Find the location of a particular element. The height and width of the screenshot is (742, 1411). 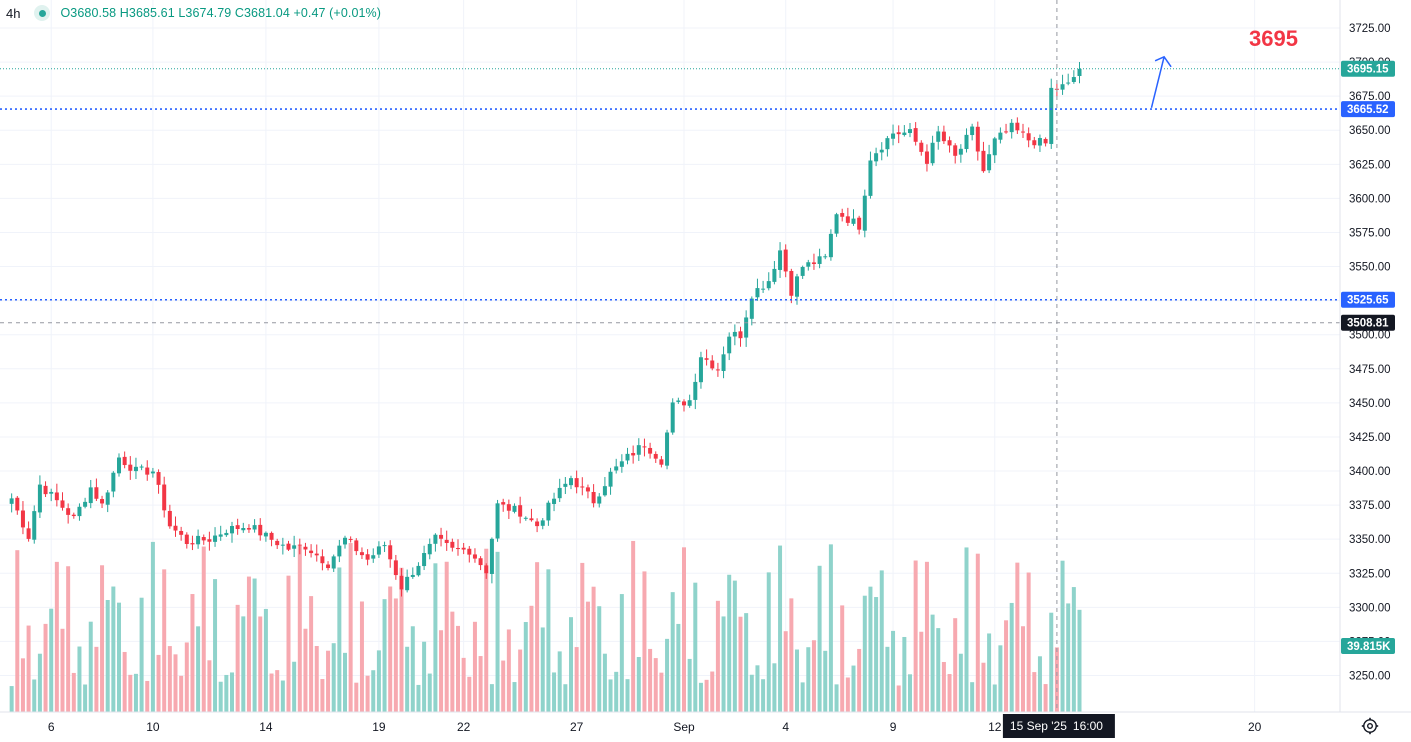

x-tick-label: 12 is located at coordinates (995, 727).